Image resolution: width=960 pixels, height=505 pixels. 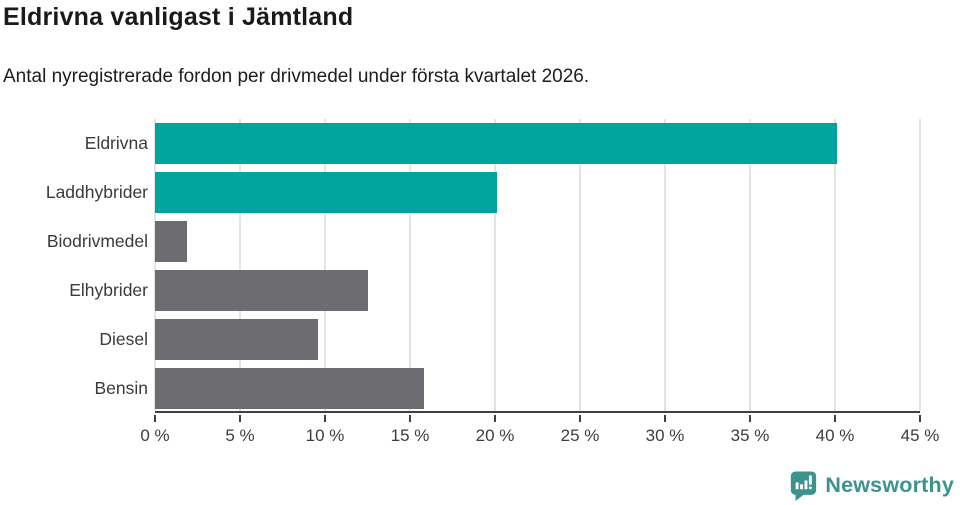 What do you see at coordinates (495, 435) in the screenshot?
I see `x-tick-label: 20 %` at bounding box center [495, 435].